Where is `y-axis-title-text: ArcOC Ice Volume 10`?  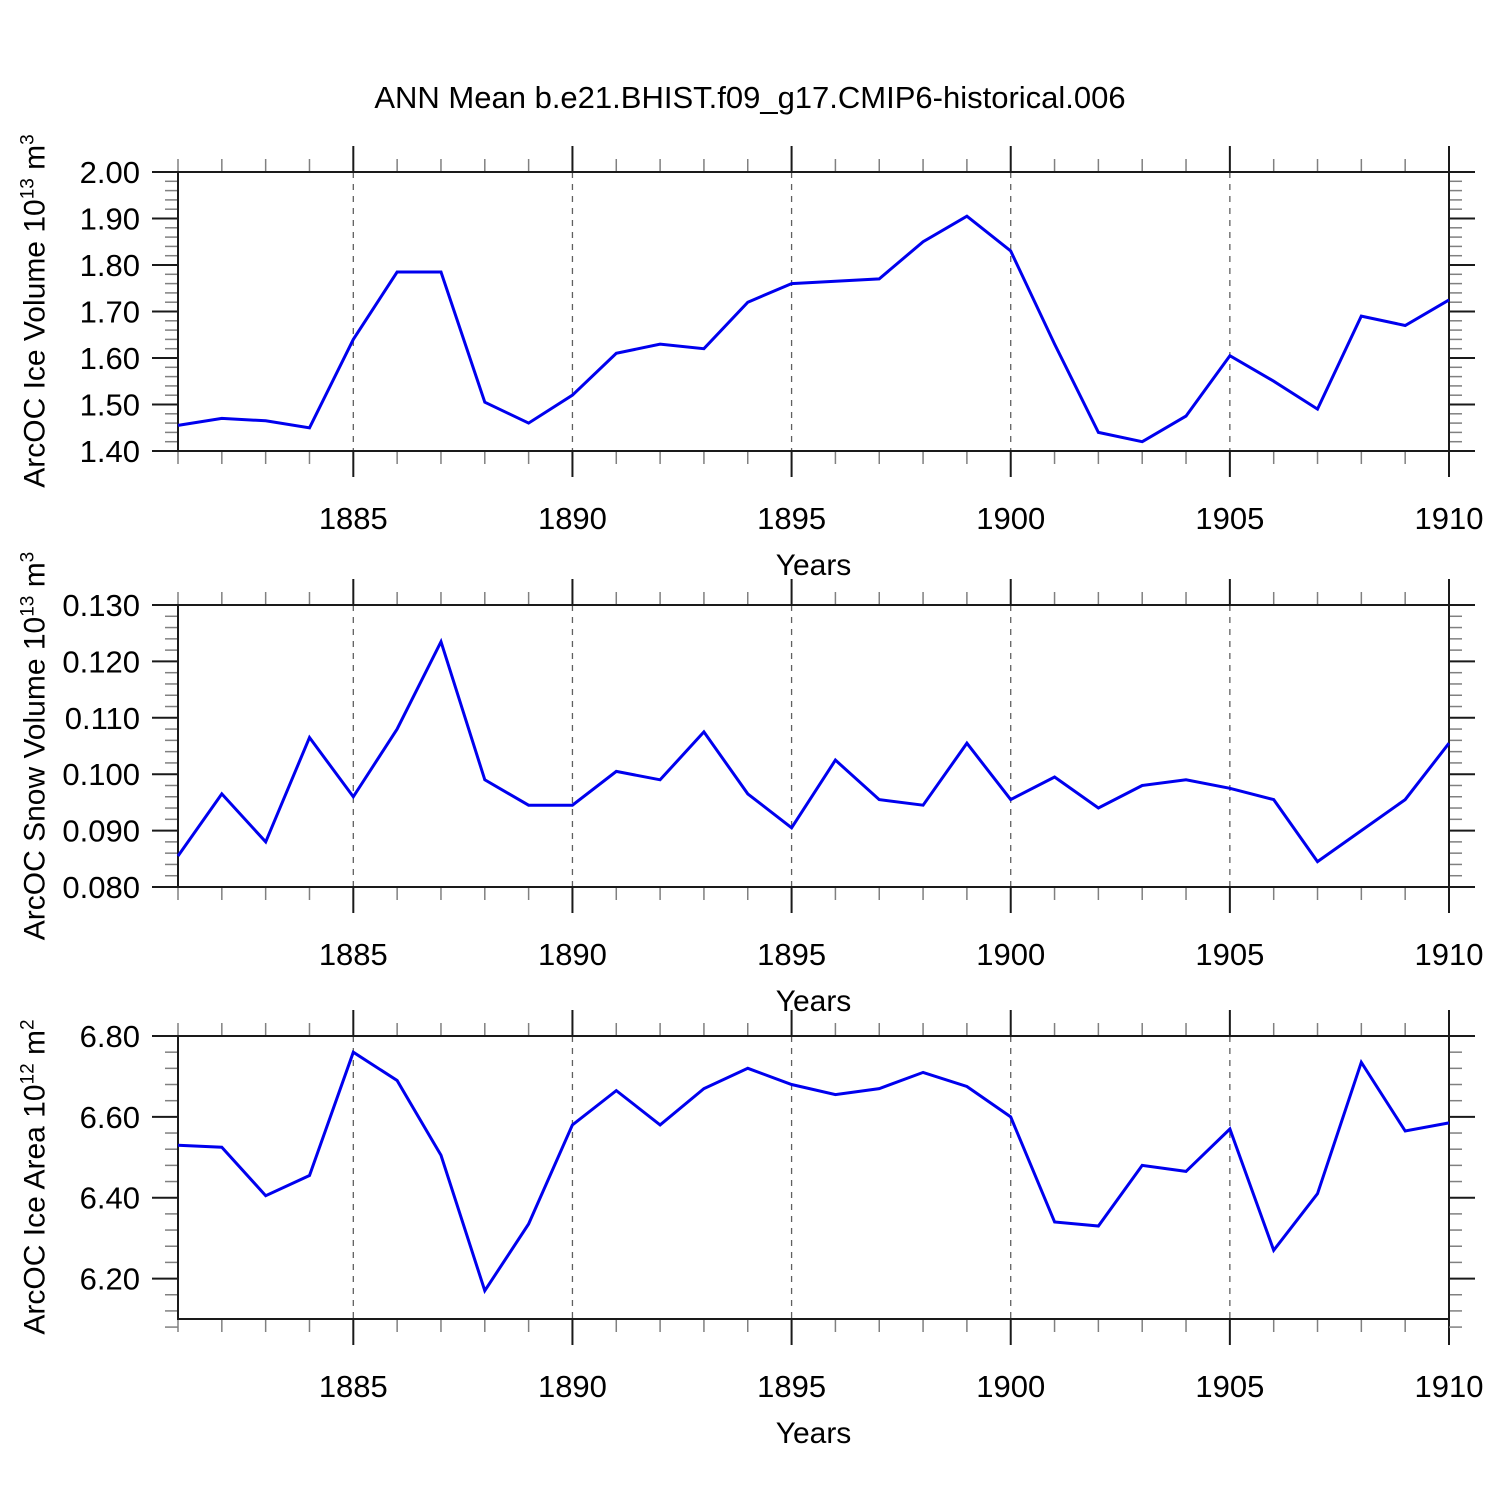
y-axis-title-text: ArcOC Ice Volume 10 is located at coordinates (35, 343).